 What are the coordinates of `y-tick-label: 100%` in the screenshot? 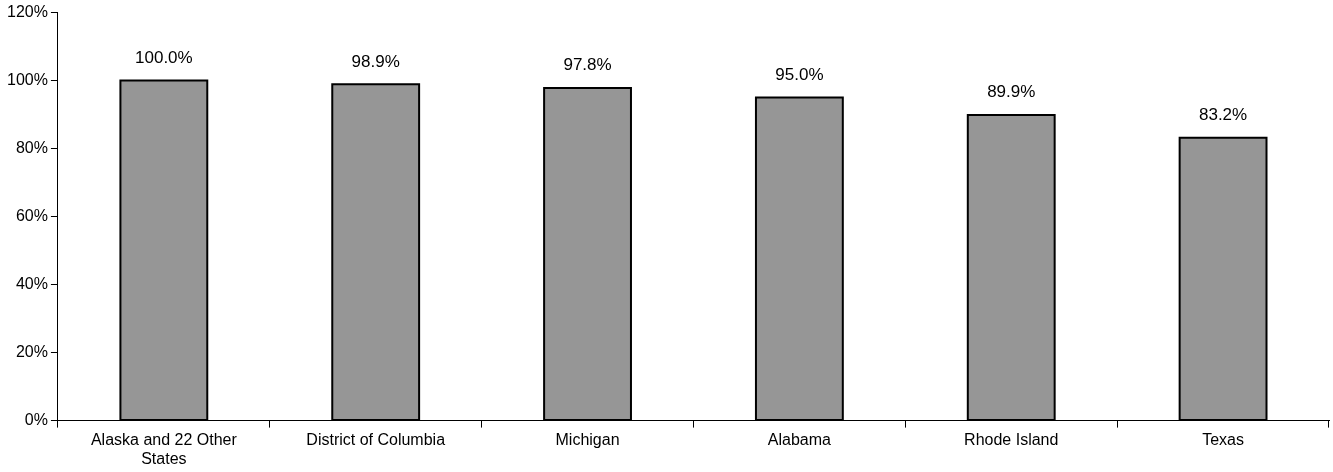 It's located at (27, 80).